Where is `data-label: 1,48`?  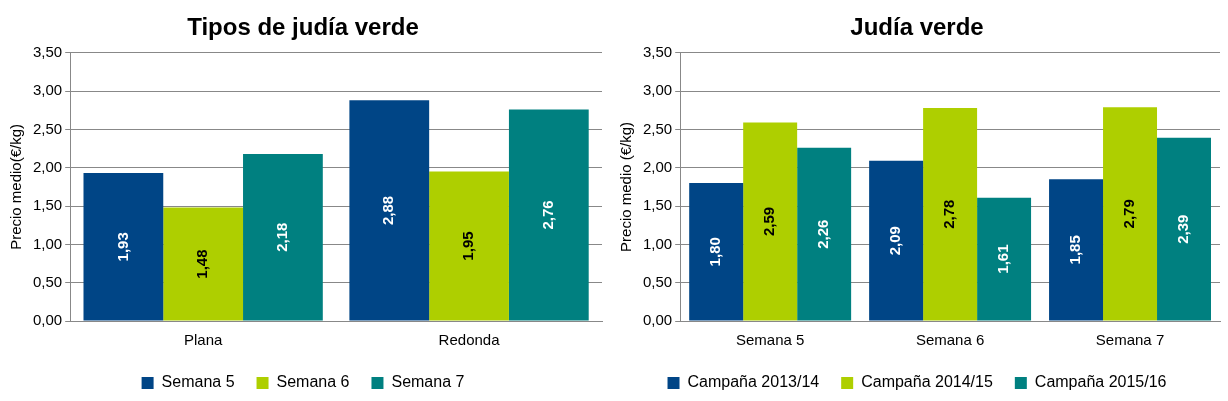 data-label: 1,48 is located at coordinates (202, 264).